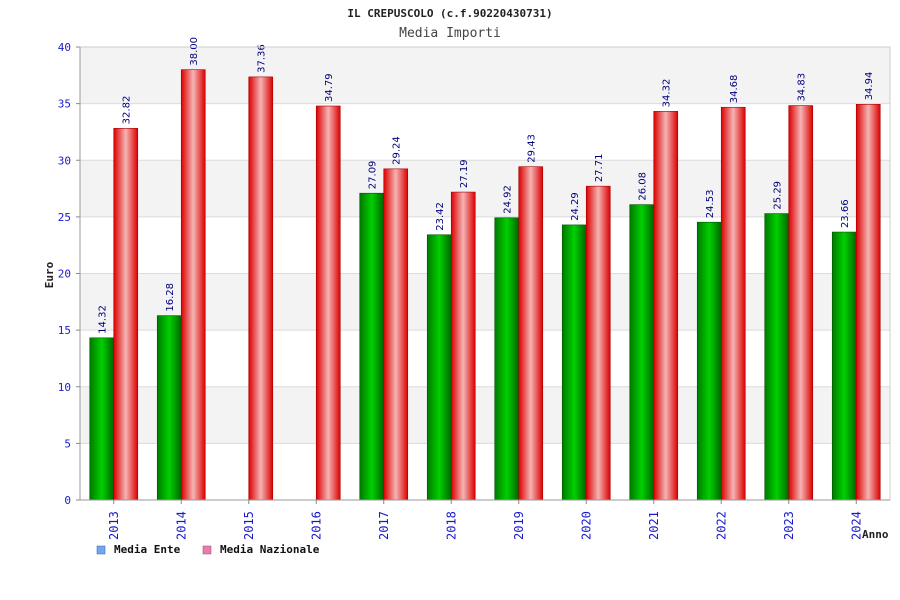  I want to click on x-tick-label: 2024, so click(856, 525).